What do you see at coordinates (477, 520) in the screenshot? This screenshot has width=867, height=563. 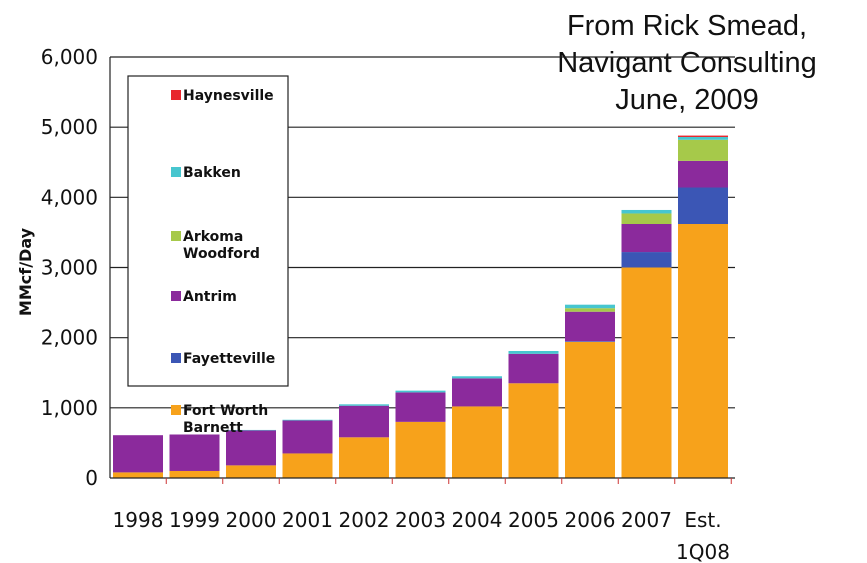 I see `x-tick-label: 2004` at bounding box center [477, 520].